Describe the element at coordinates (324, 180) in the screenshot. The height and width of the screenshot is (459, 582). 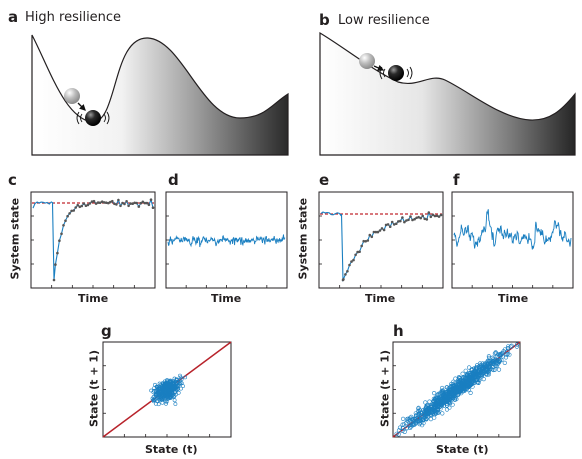
I see `panel-label-e: e` at that location.